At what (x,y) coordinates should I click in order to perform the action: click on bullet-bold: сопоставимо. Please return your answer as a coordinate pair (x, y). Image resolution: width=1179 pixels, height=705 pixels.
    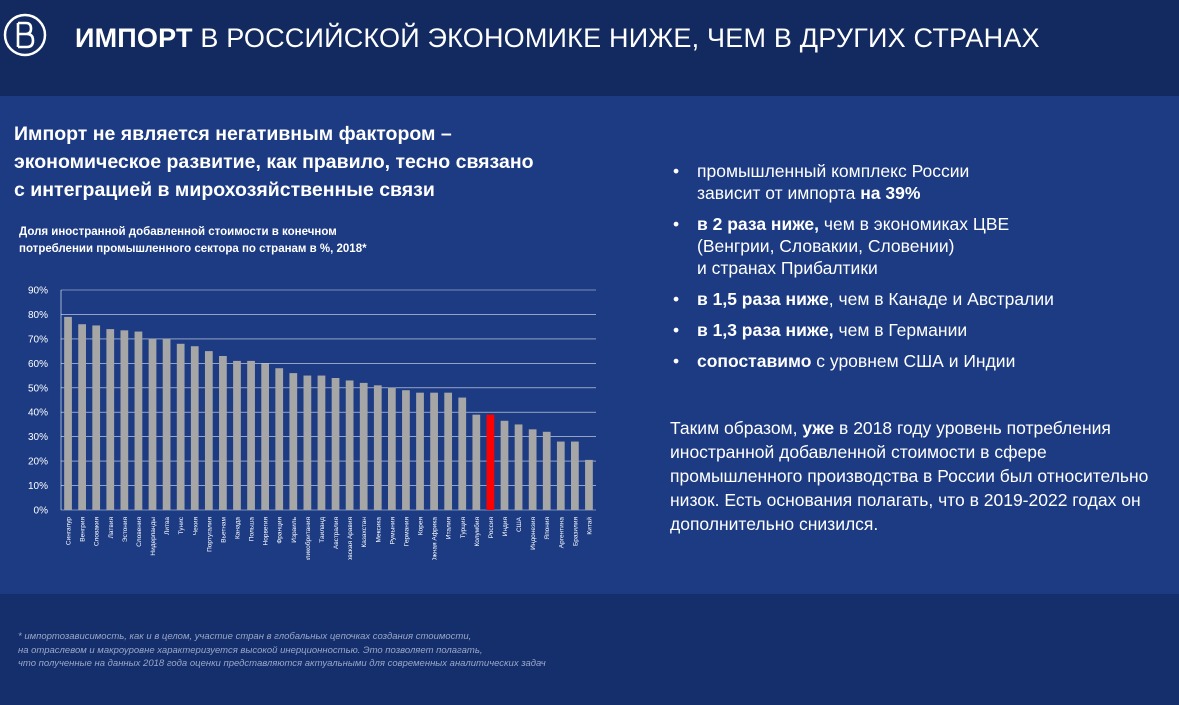
    Looking at the image, I should click on (754, 361).